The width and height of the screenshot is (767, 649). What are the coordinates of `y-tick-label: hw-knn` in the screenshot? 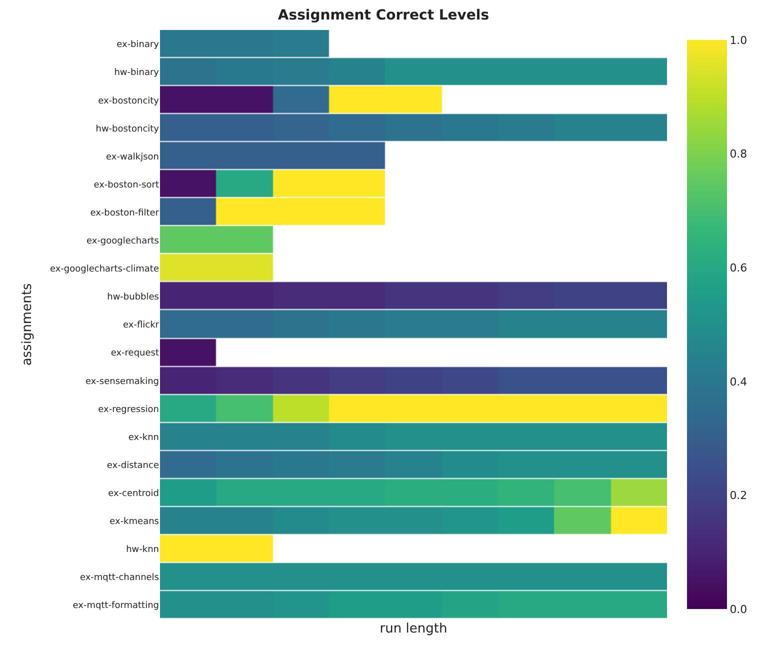 It's located at (142, 550).